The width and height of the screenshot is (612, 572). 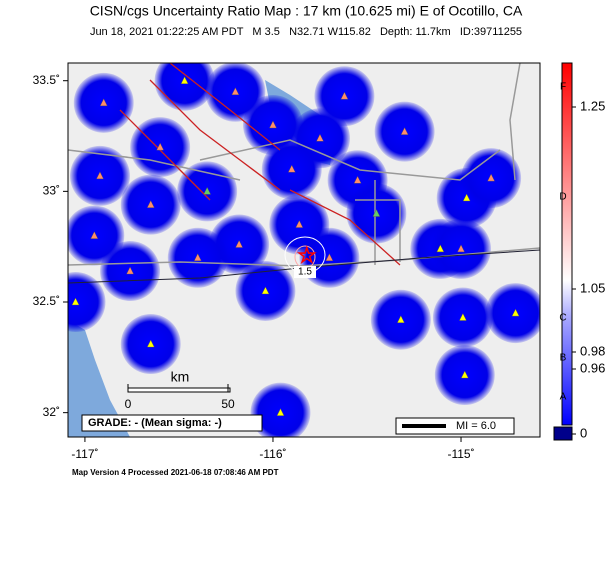 What do you see at coordinates (592, 367) in the screenshot?
I see `colorbar-label: 0.96` at bounding box center [592, 367].